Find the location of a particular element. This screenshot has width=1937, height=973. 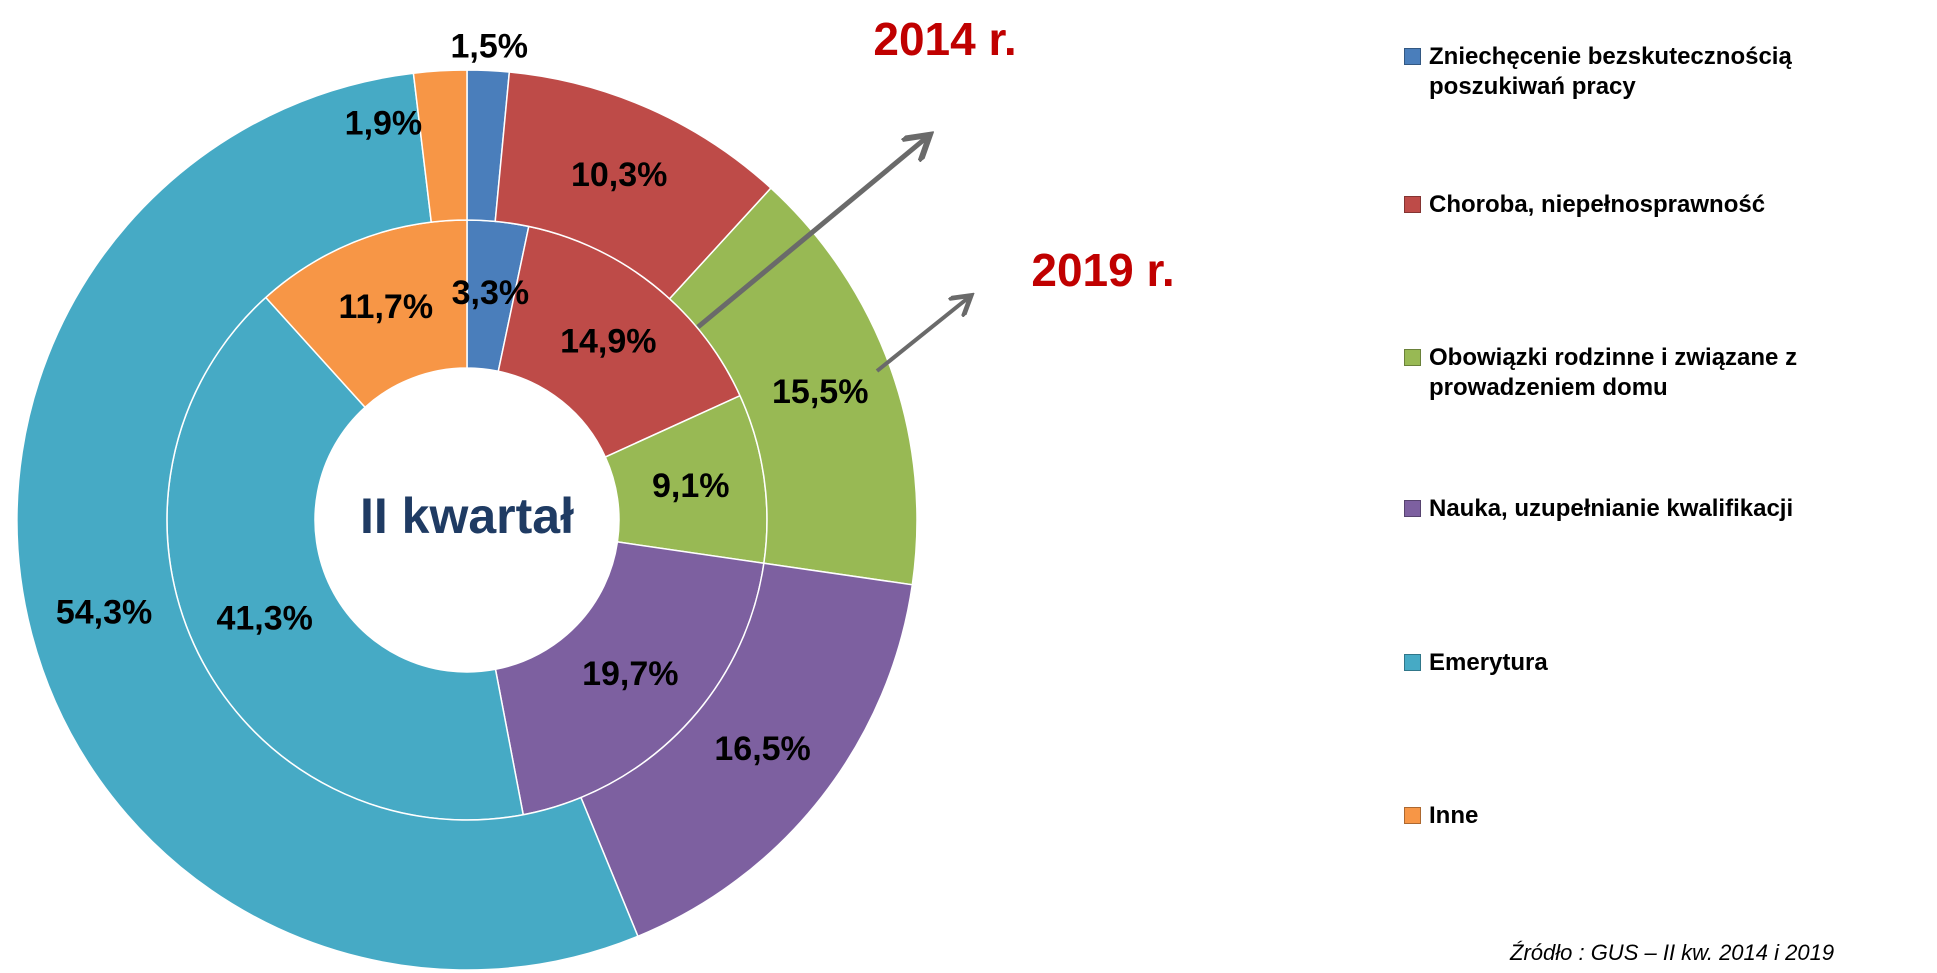

legend-item: Nauka, uzupełnianie kwalifikacji is located at coordinates (1666, 509).